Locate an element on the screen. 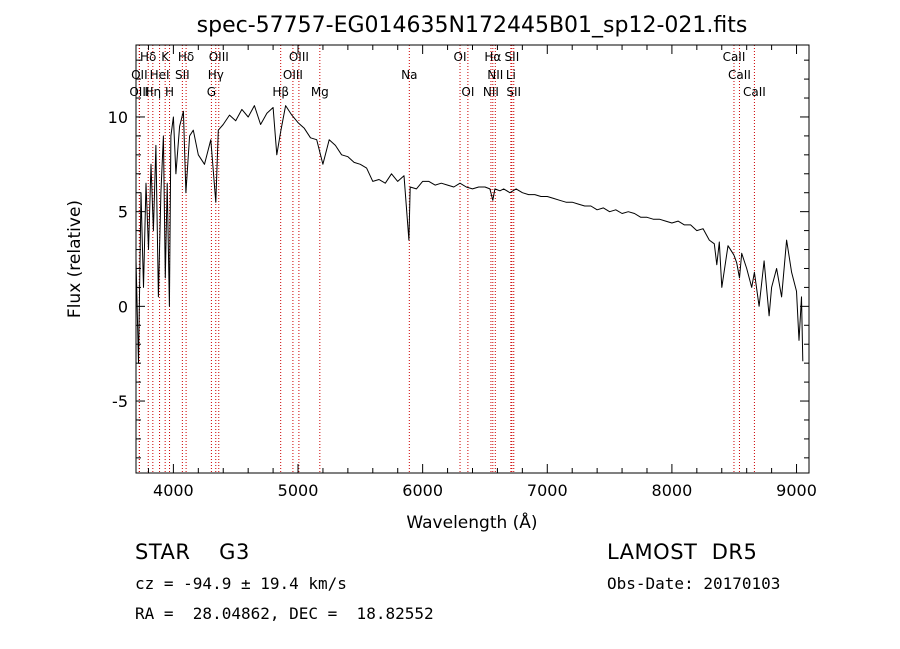 The image size is (900, 649). x-tick-label: 6000 is located at coordinates (422, 490).